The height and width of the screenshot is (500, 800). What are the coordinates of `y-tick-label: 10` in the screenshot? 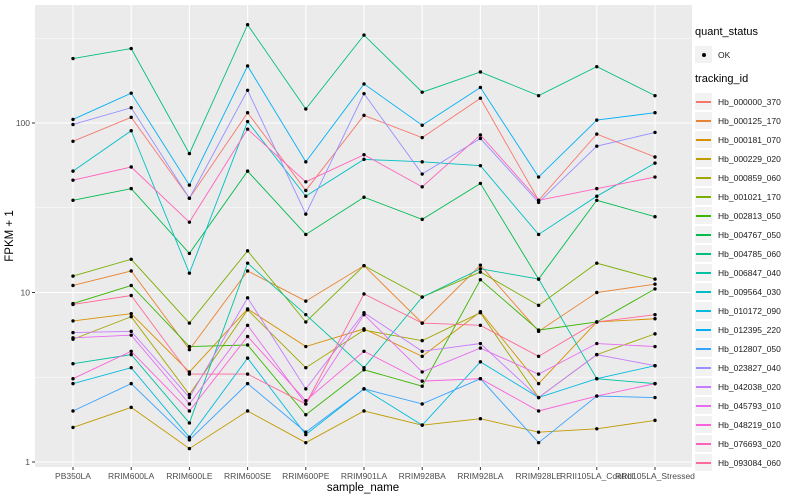 It's located at (26, 293).